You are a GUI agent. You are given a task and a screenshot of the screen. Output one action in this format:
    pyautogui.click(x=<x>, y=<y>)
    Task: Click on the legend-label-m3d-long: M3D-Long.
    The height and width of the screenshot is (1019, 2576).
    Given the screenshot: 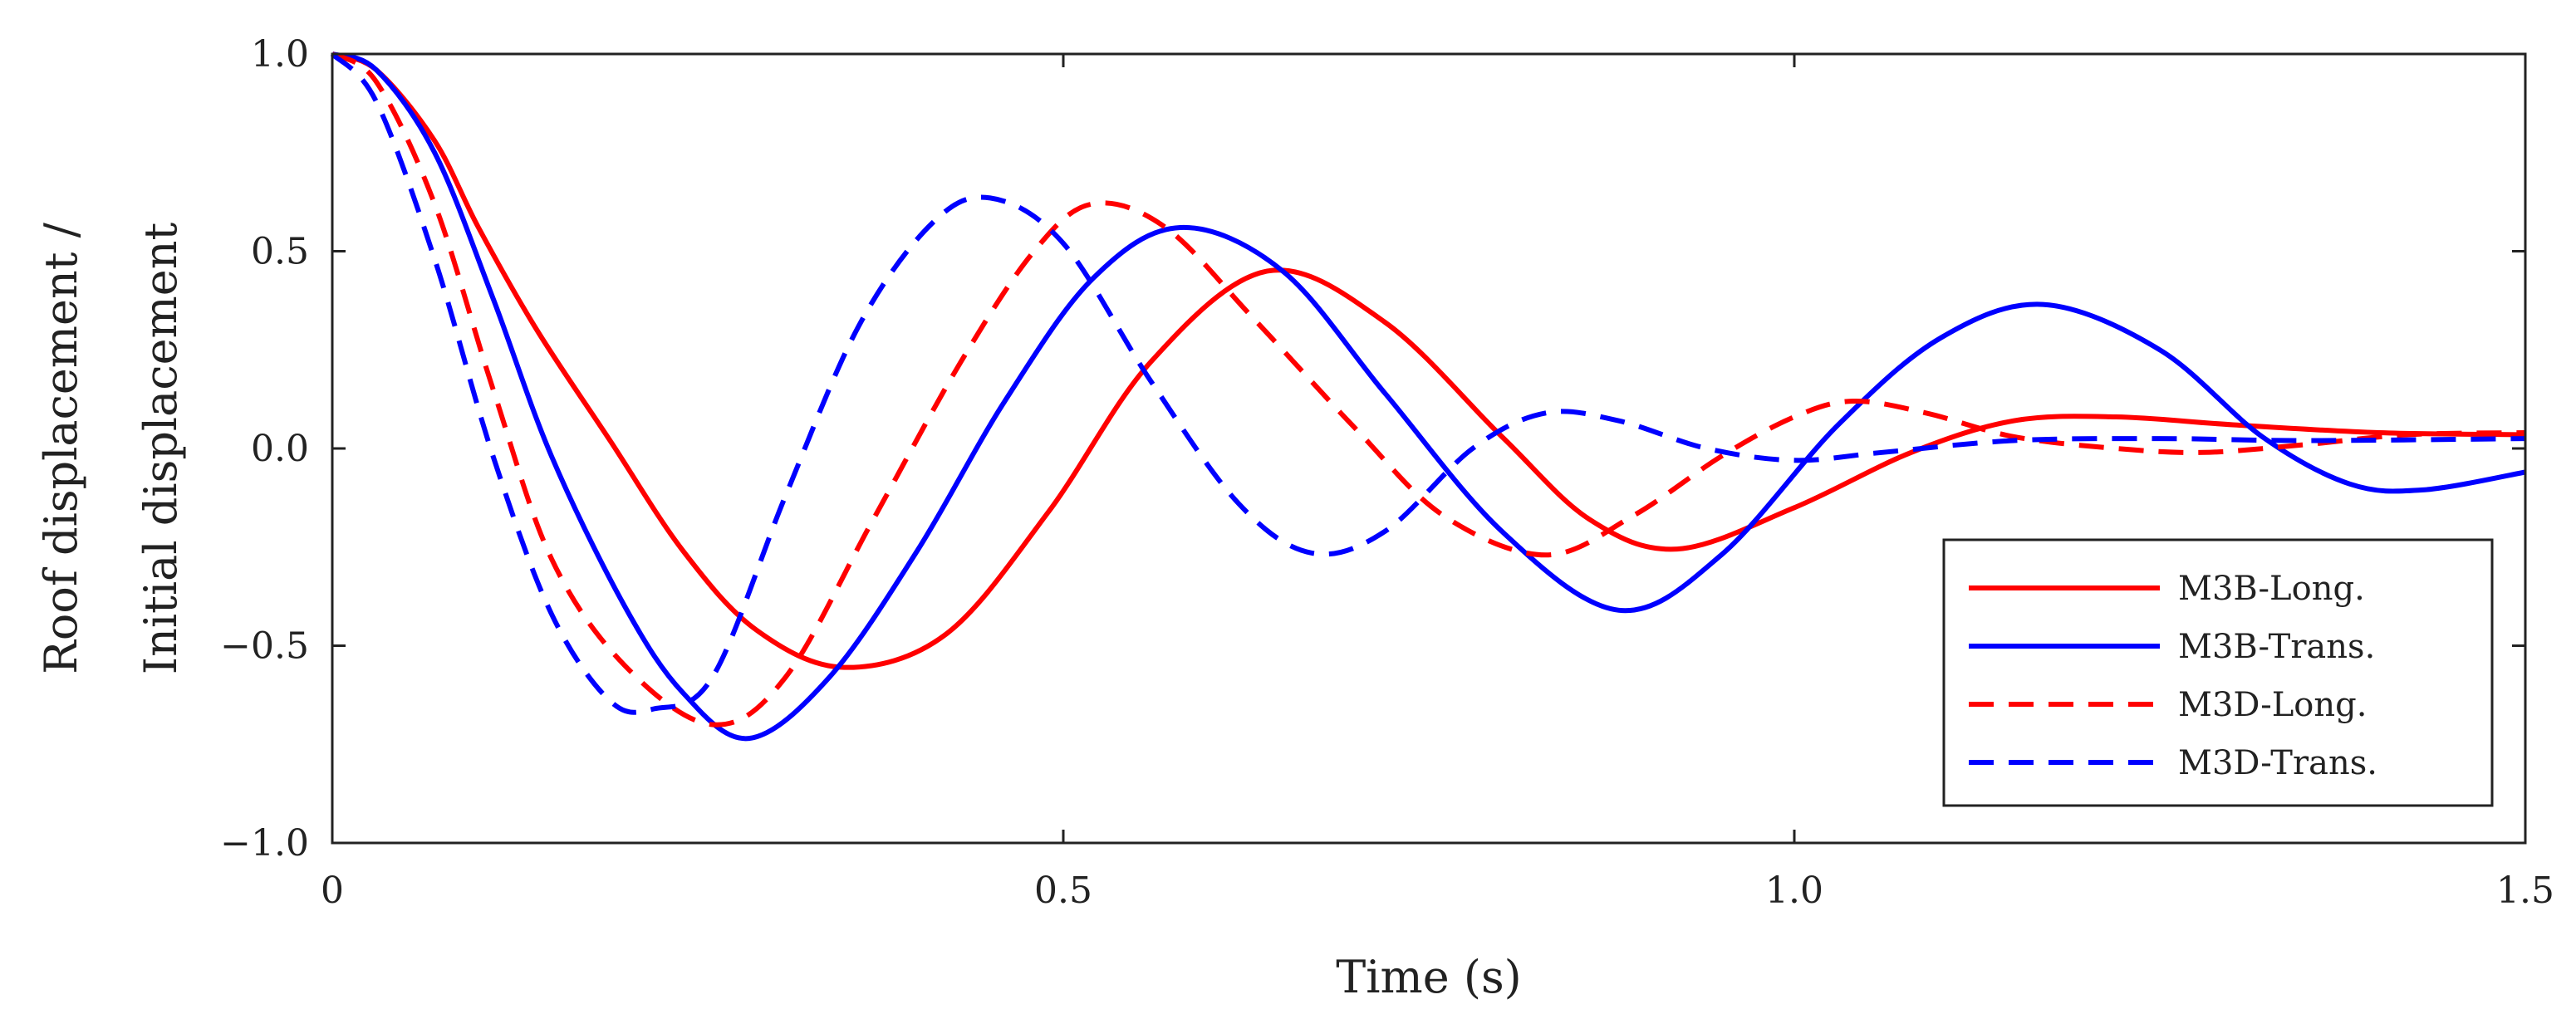 What is the action you would take?
    pyautogui.click(x=2272, y=705)
    